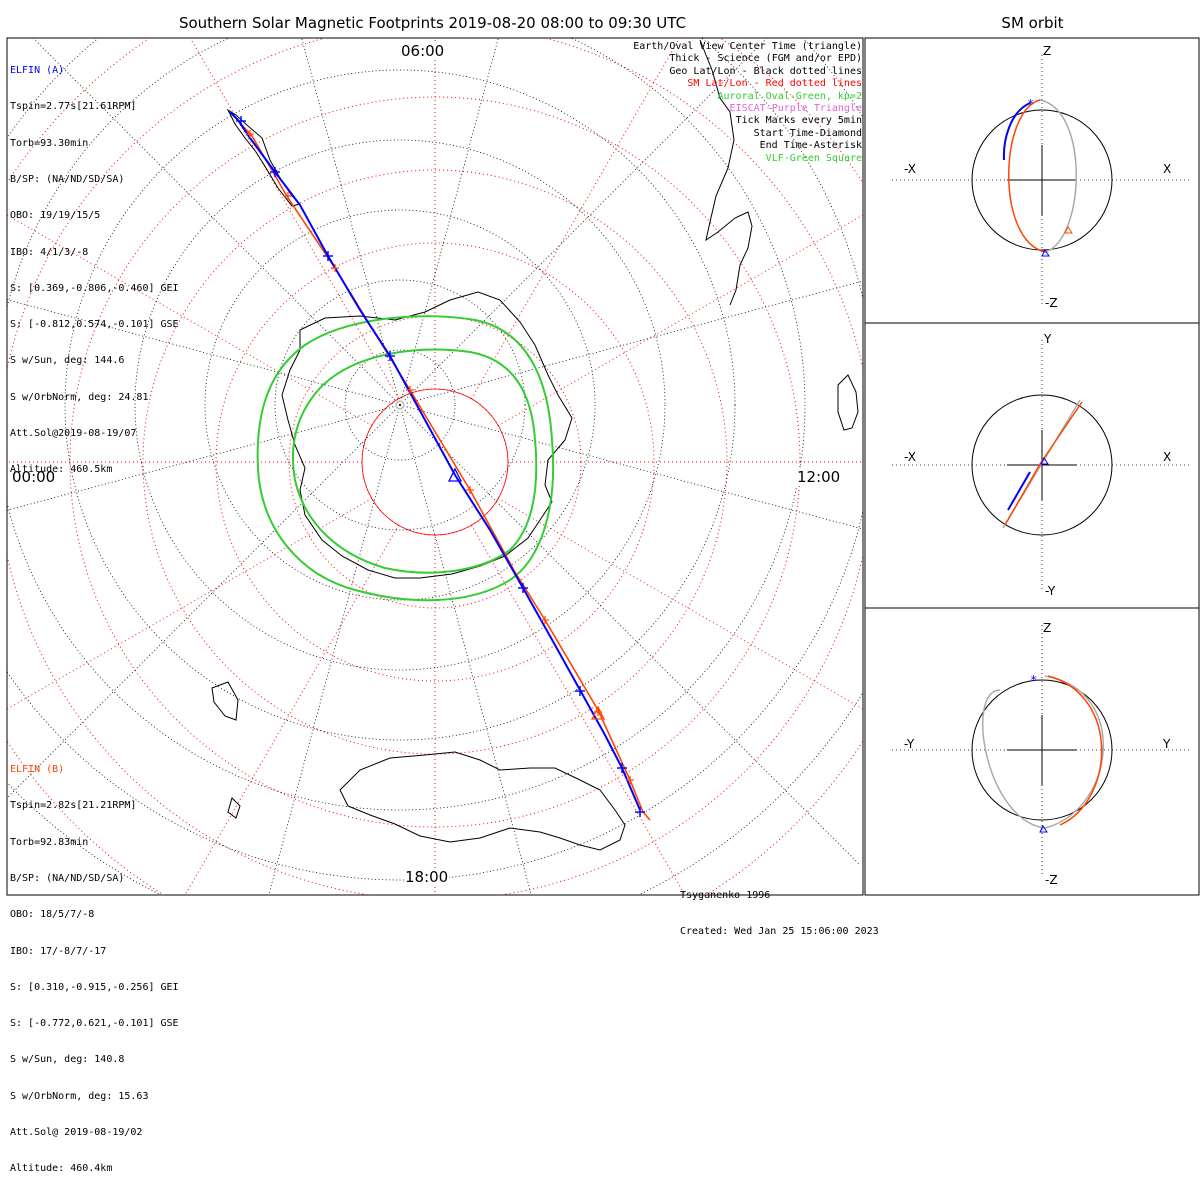 The height and width of the screenshot is (1187, 1200). I want to click on legend-item: Geo Lat/Lon - Black dotted lines, so click(765, 71).